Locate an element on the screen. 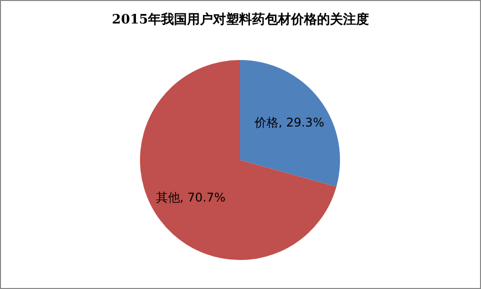 The width and height of the screenshot is (481, 289). pie-slice is located at coordinates (290, 123).